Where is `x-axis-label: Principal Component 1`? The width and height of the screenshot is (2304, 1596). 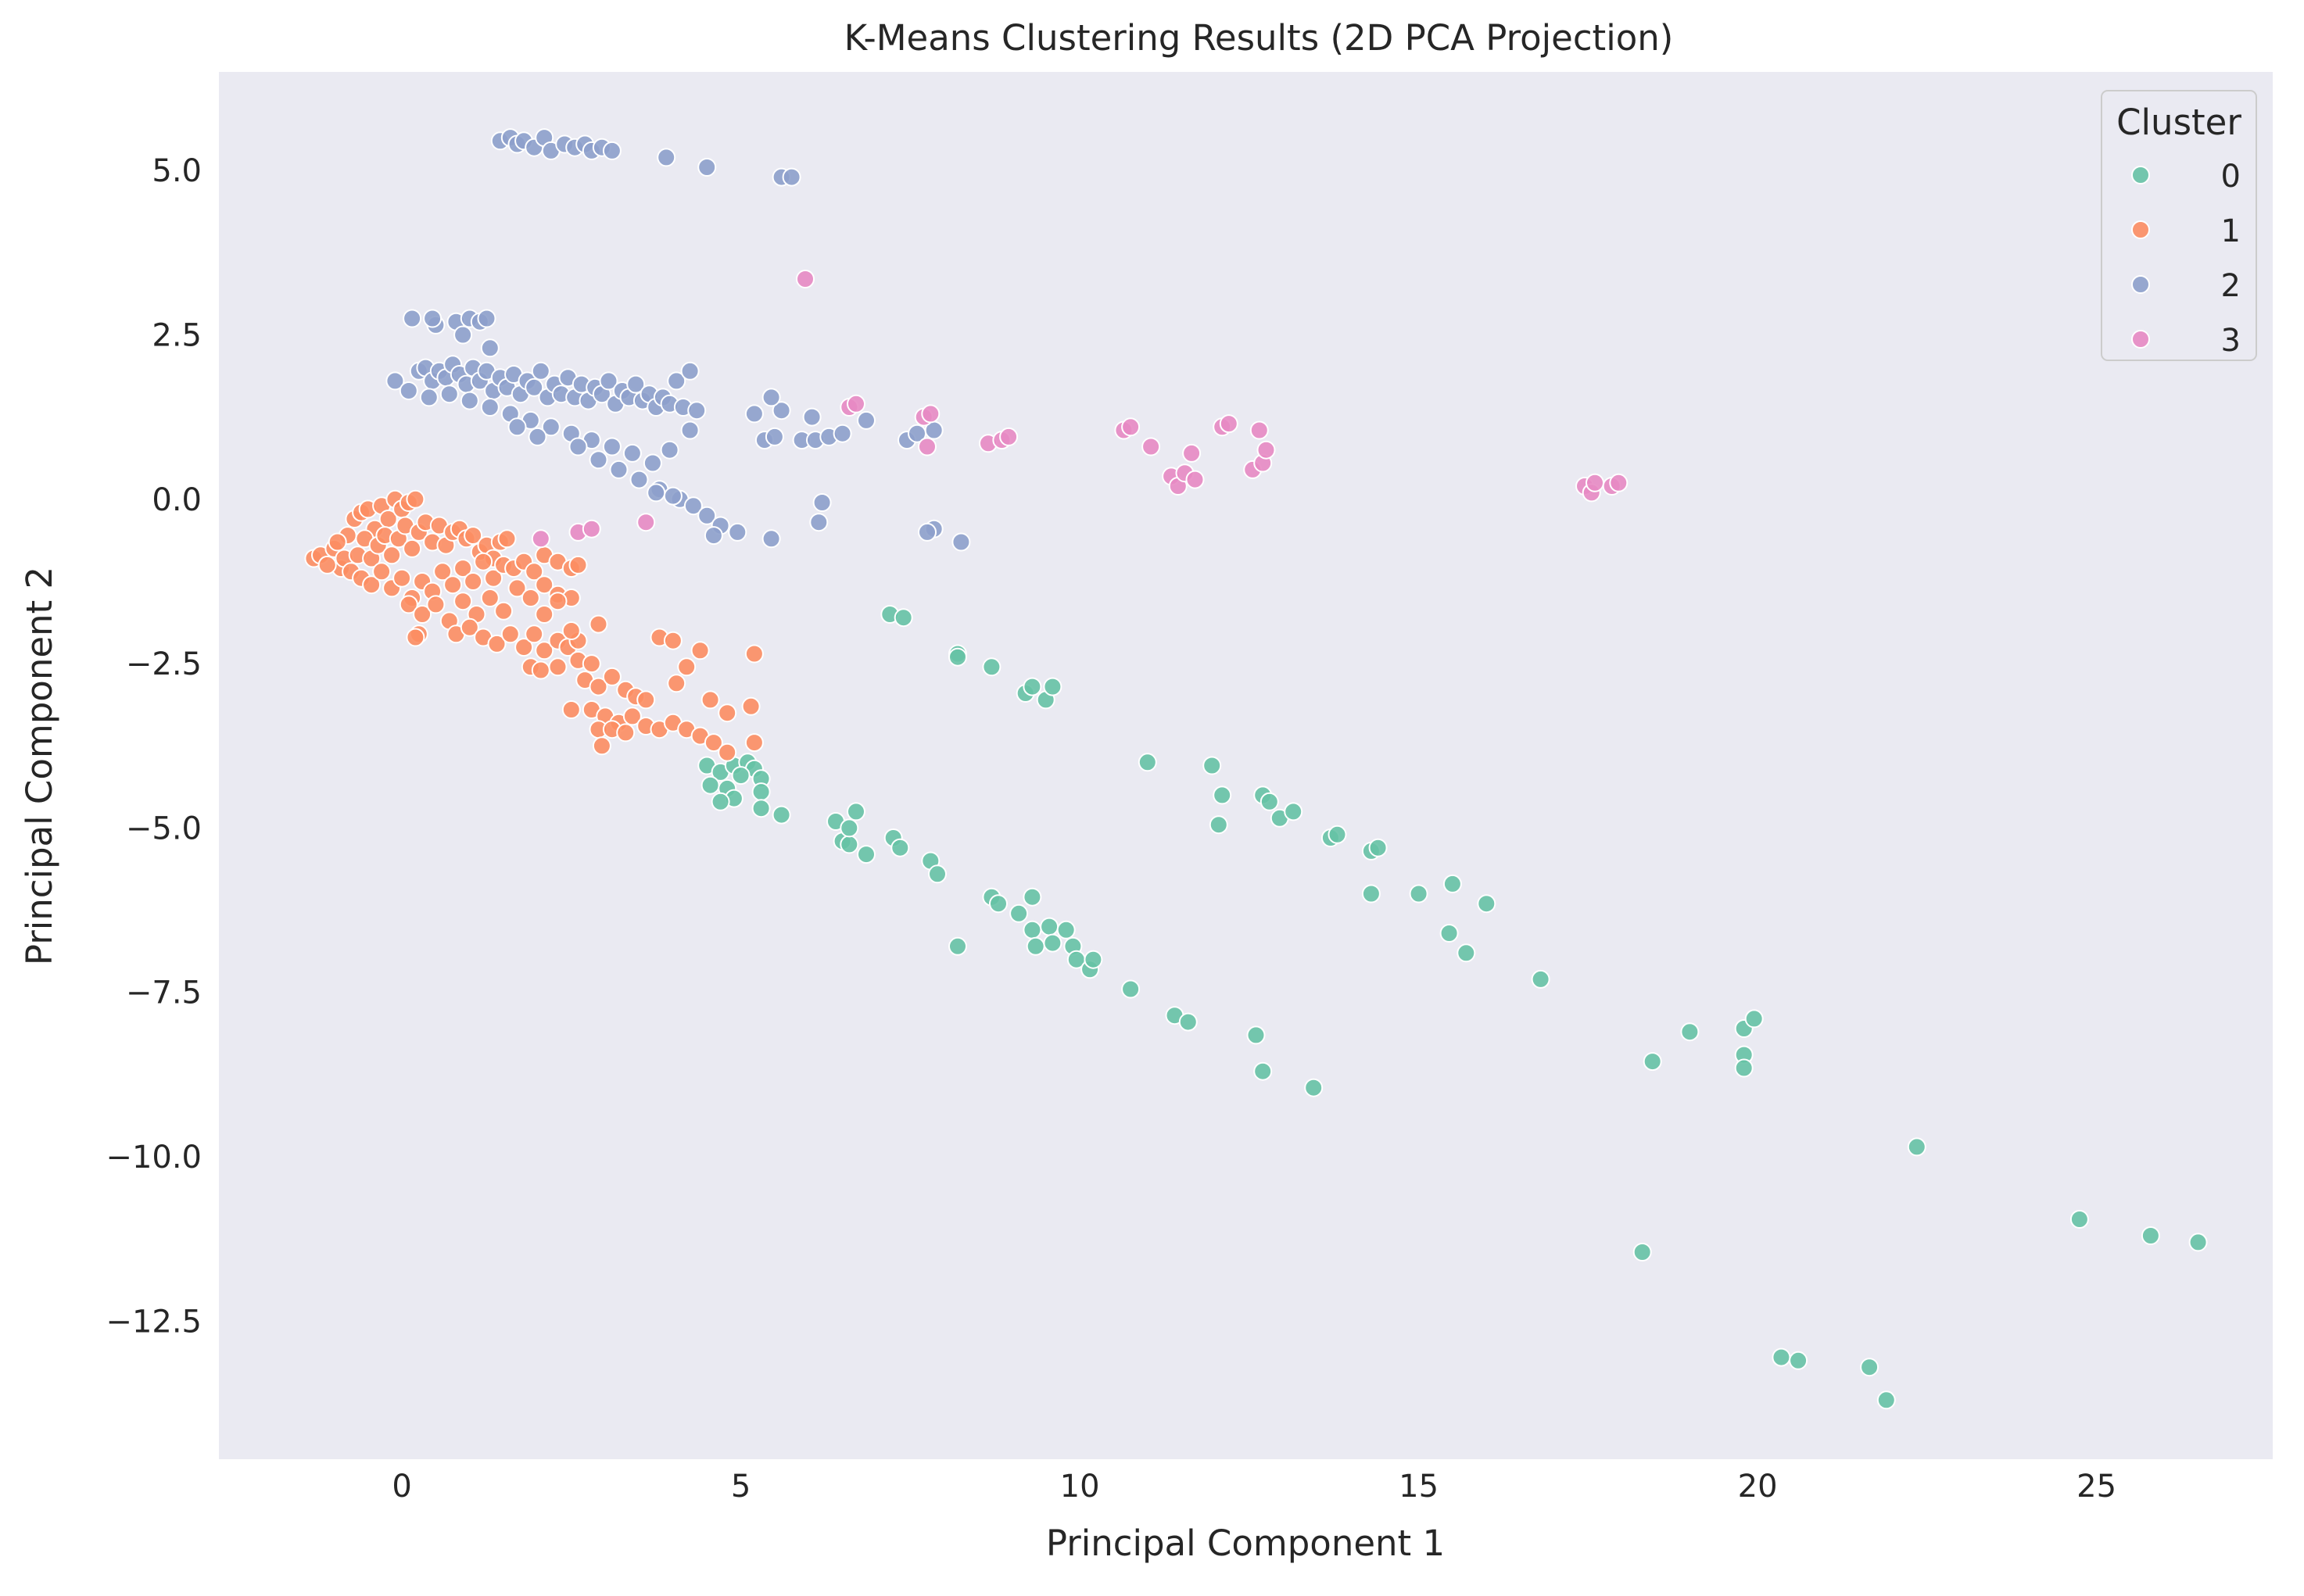 x-axis-label: Principal Component 1 is located at coordinates (1245, 1543).